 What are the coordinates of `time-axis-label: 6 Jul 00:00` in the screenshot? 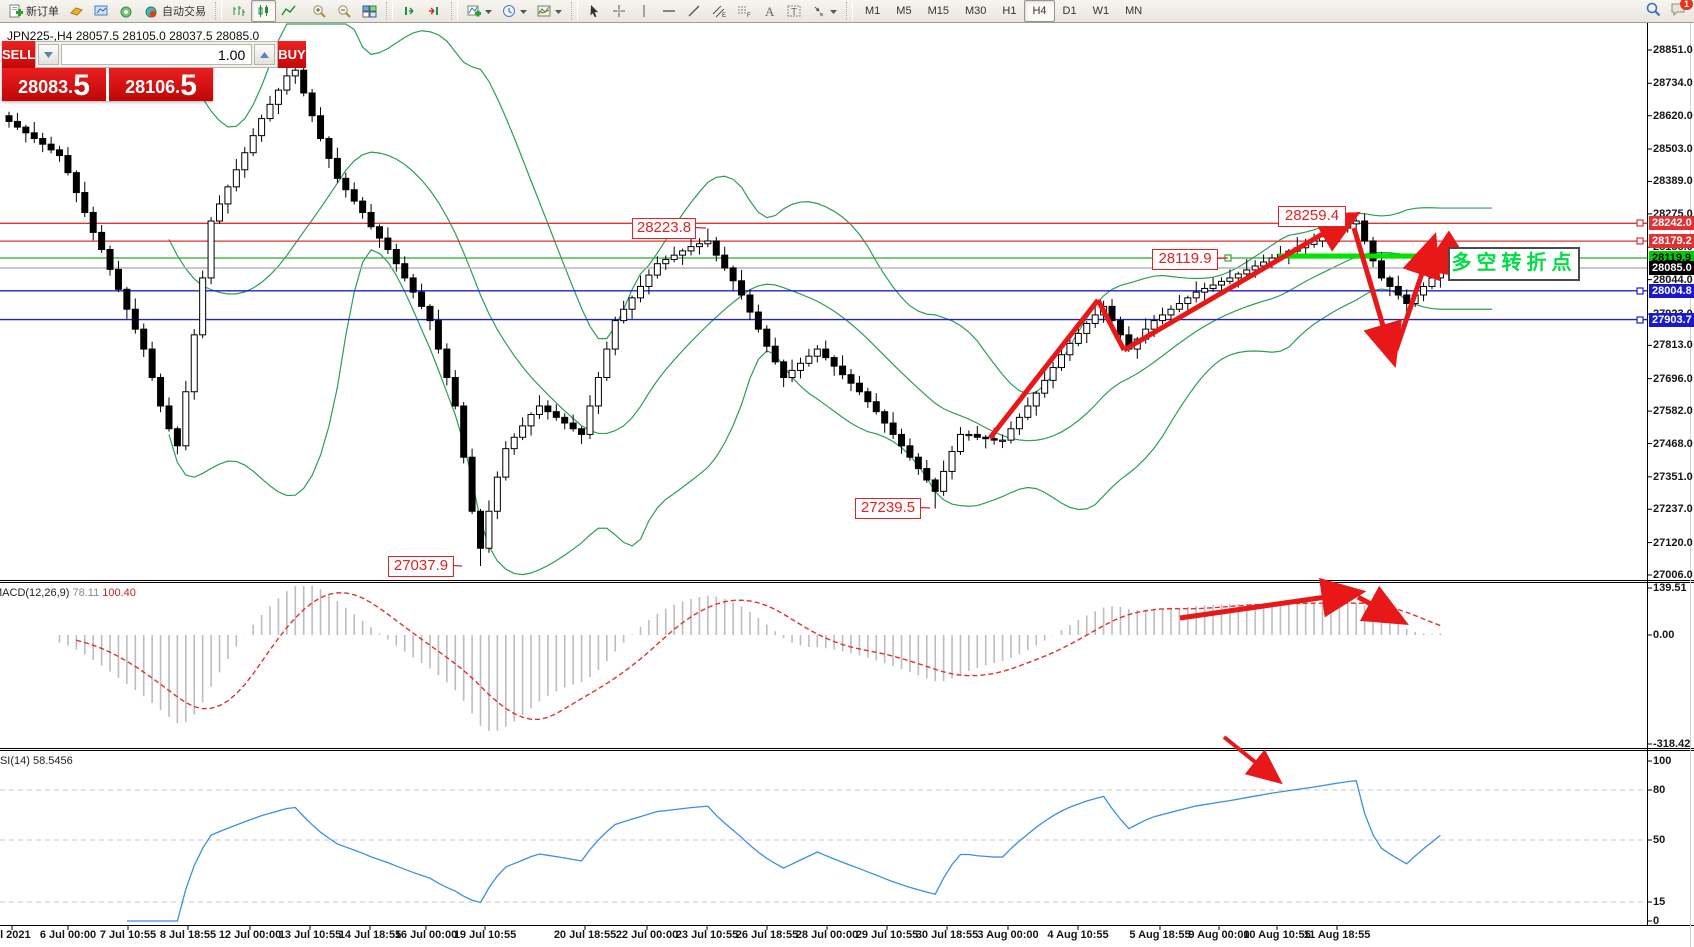 It's located at (68, 935).